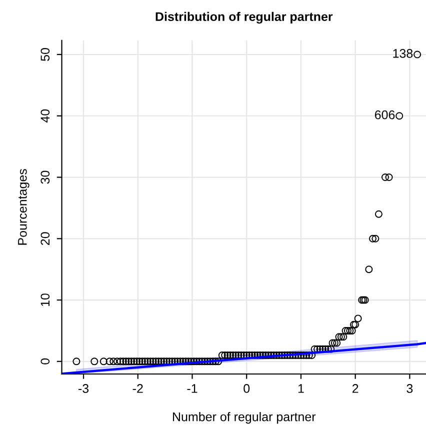 The image size is (426, 425). What do you see at coordinates (384, 115) in the screenshot?
I see `annotation: 606` at bounding box center [384, 115].